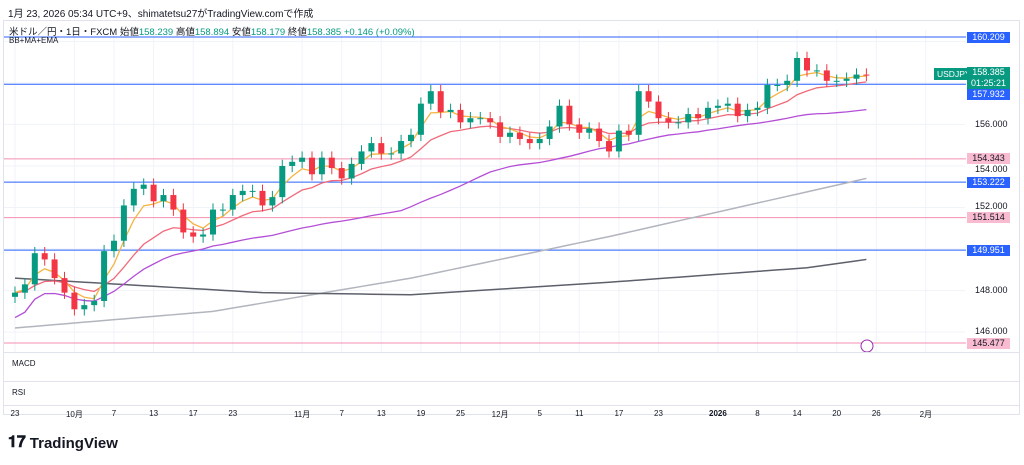  Describe the element at coordinates (324, 32) in the screenshot. I see `close-value: 158.385` at that location.